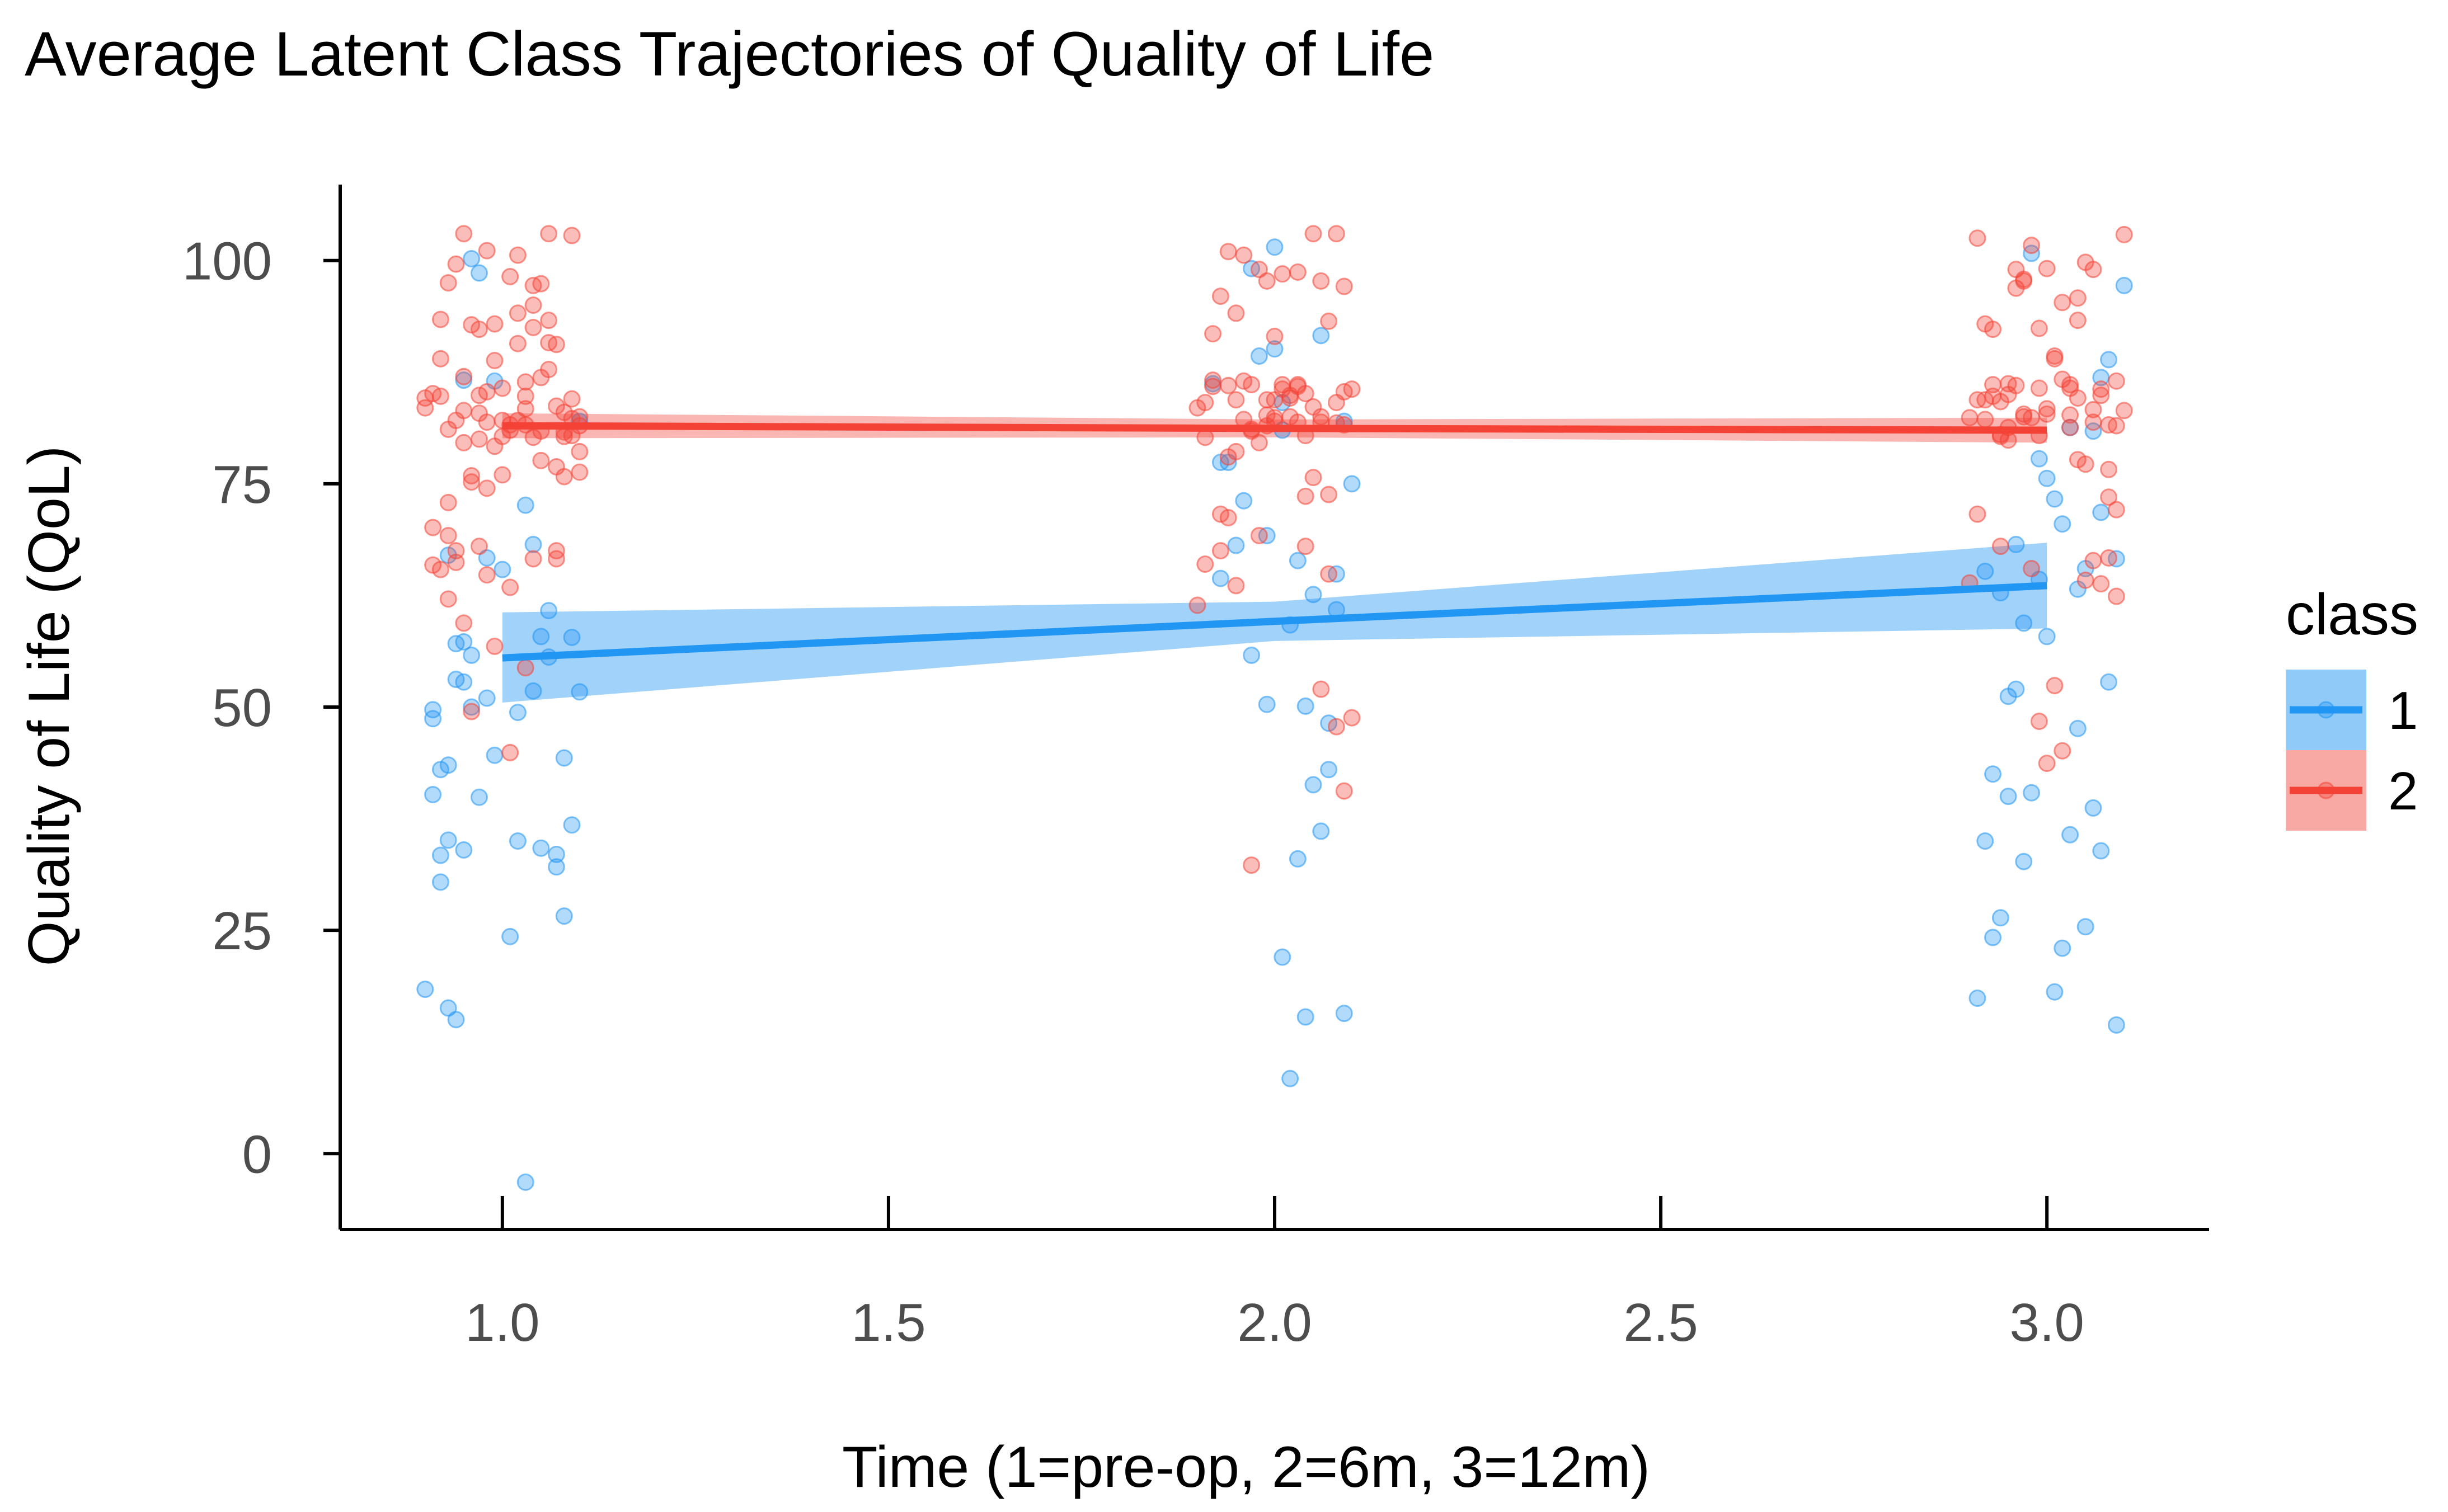  Describe the element at coordinates (49, 707) in the screenshot. I see `y-axis-title: Quality of Life (QoL)` at that location.